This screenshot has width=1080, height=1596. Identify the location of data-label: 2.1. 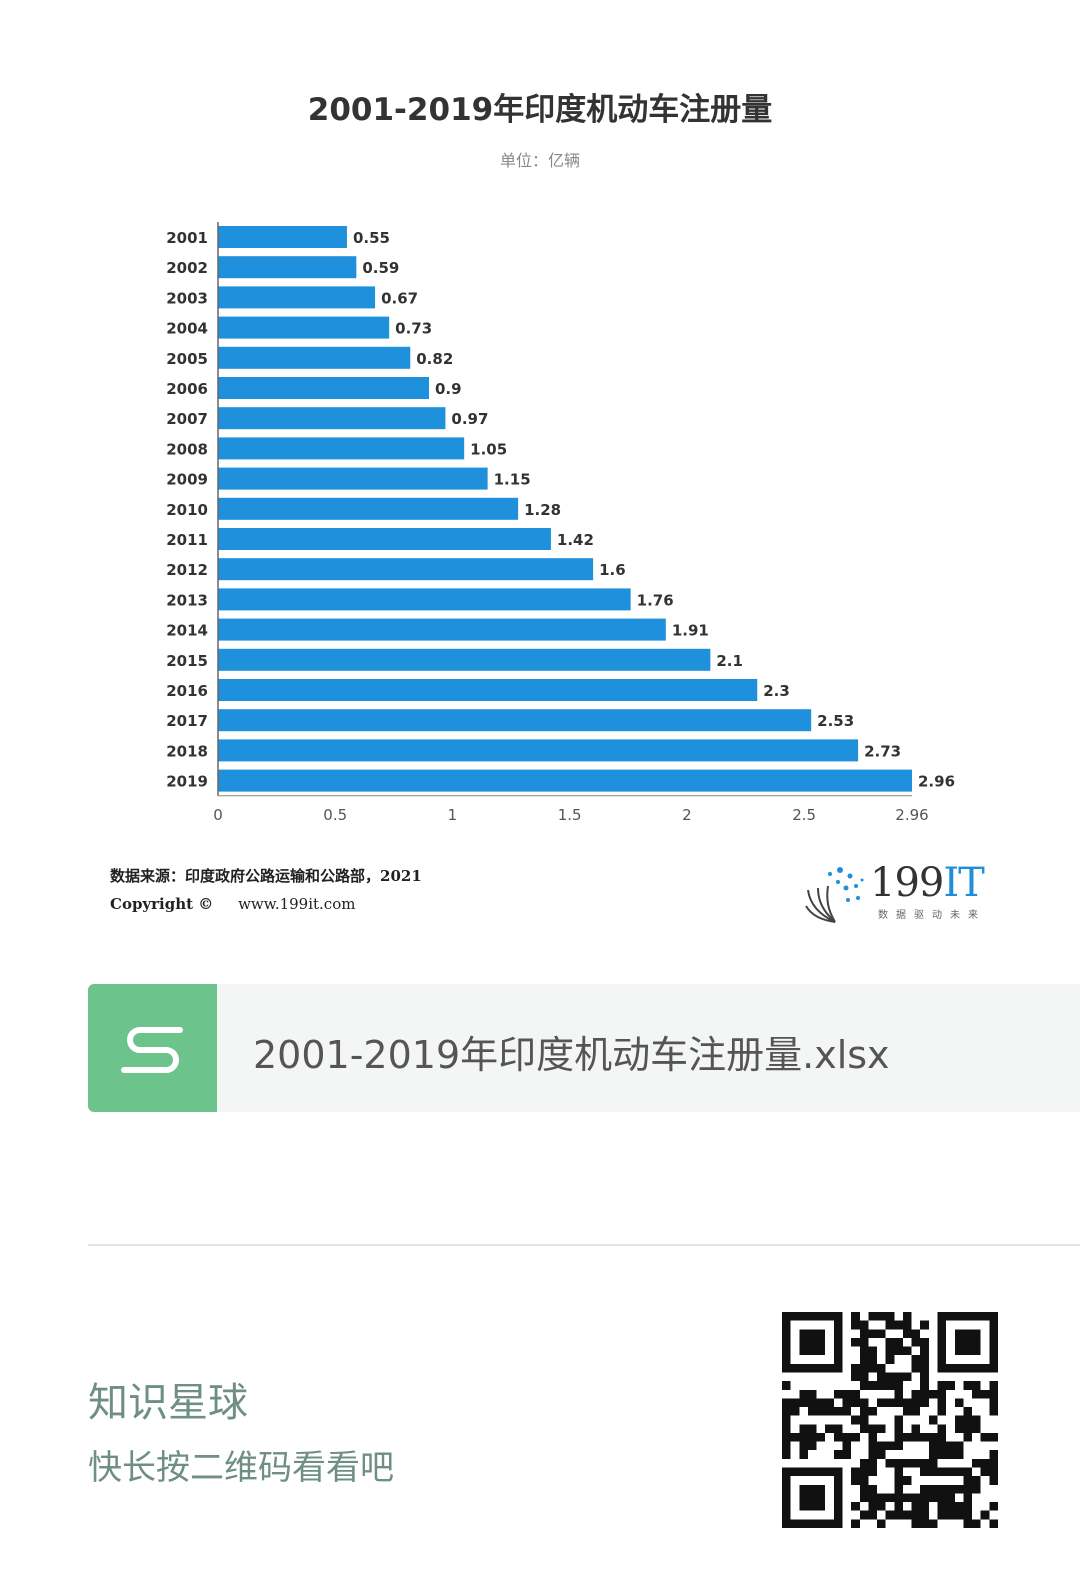
(729, 661).